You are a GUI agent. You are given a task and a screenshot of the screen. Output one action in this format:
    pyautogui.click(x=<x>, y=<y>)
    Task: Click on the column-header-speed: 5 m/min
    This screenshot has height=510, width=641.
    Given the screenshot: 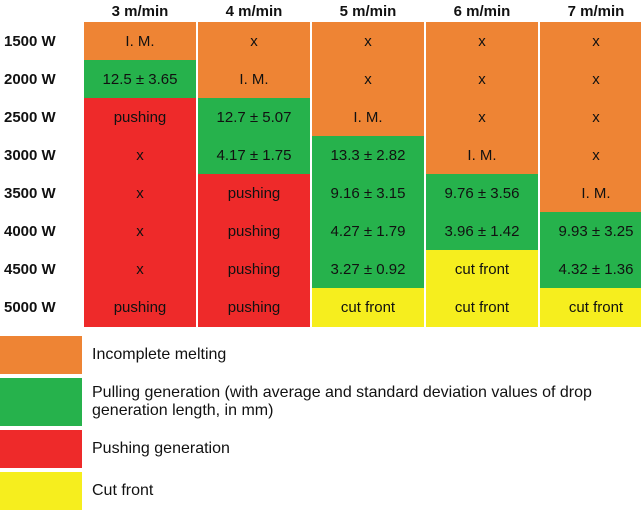 What is the action you would take?
    pyautogui.click(x=368, y=11)
    